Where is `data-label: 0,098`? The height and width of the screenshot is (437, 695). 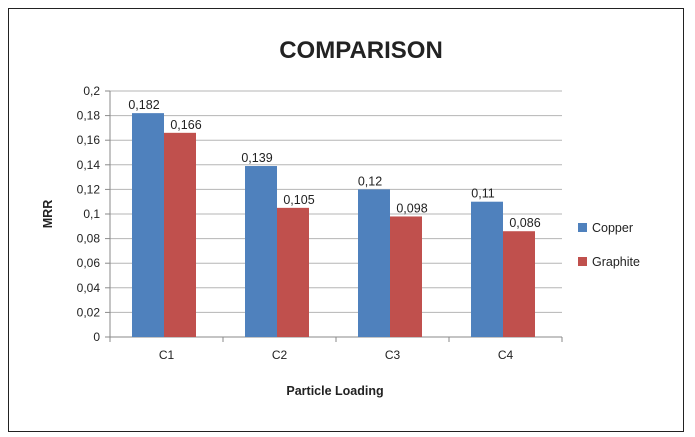 data-label: 0,098 is located at coordinates (411, 208).